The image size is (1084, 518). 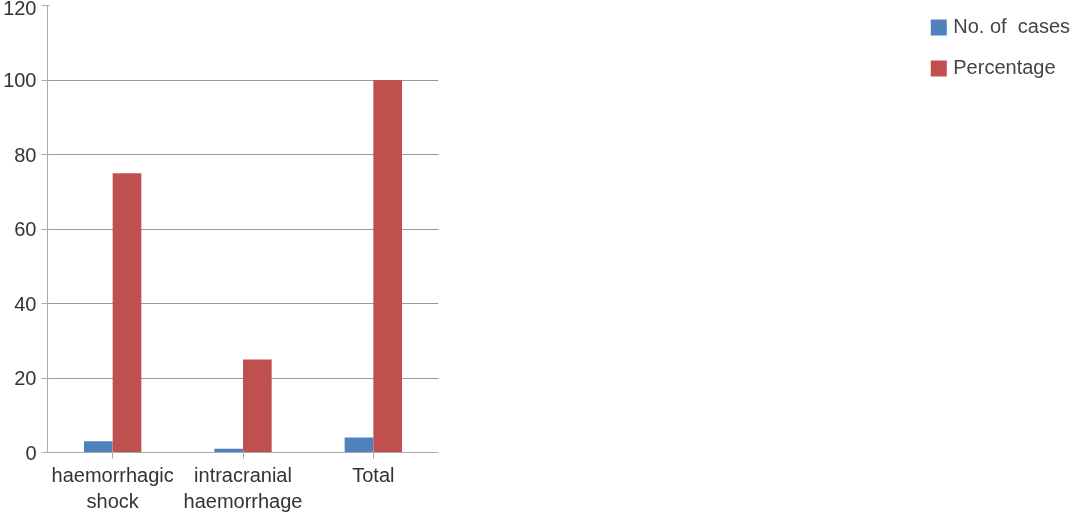 I want to click on x-tick-label: intracranial haemorrhage, so click(x=243, y=487).